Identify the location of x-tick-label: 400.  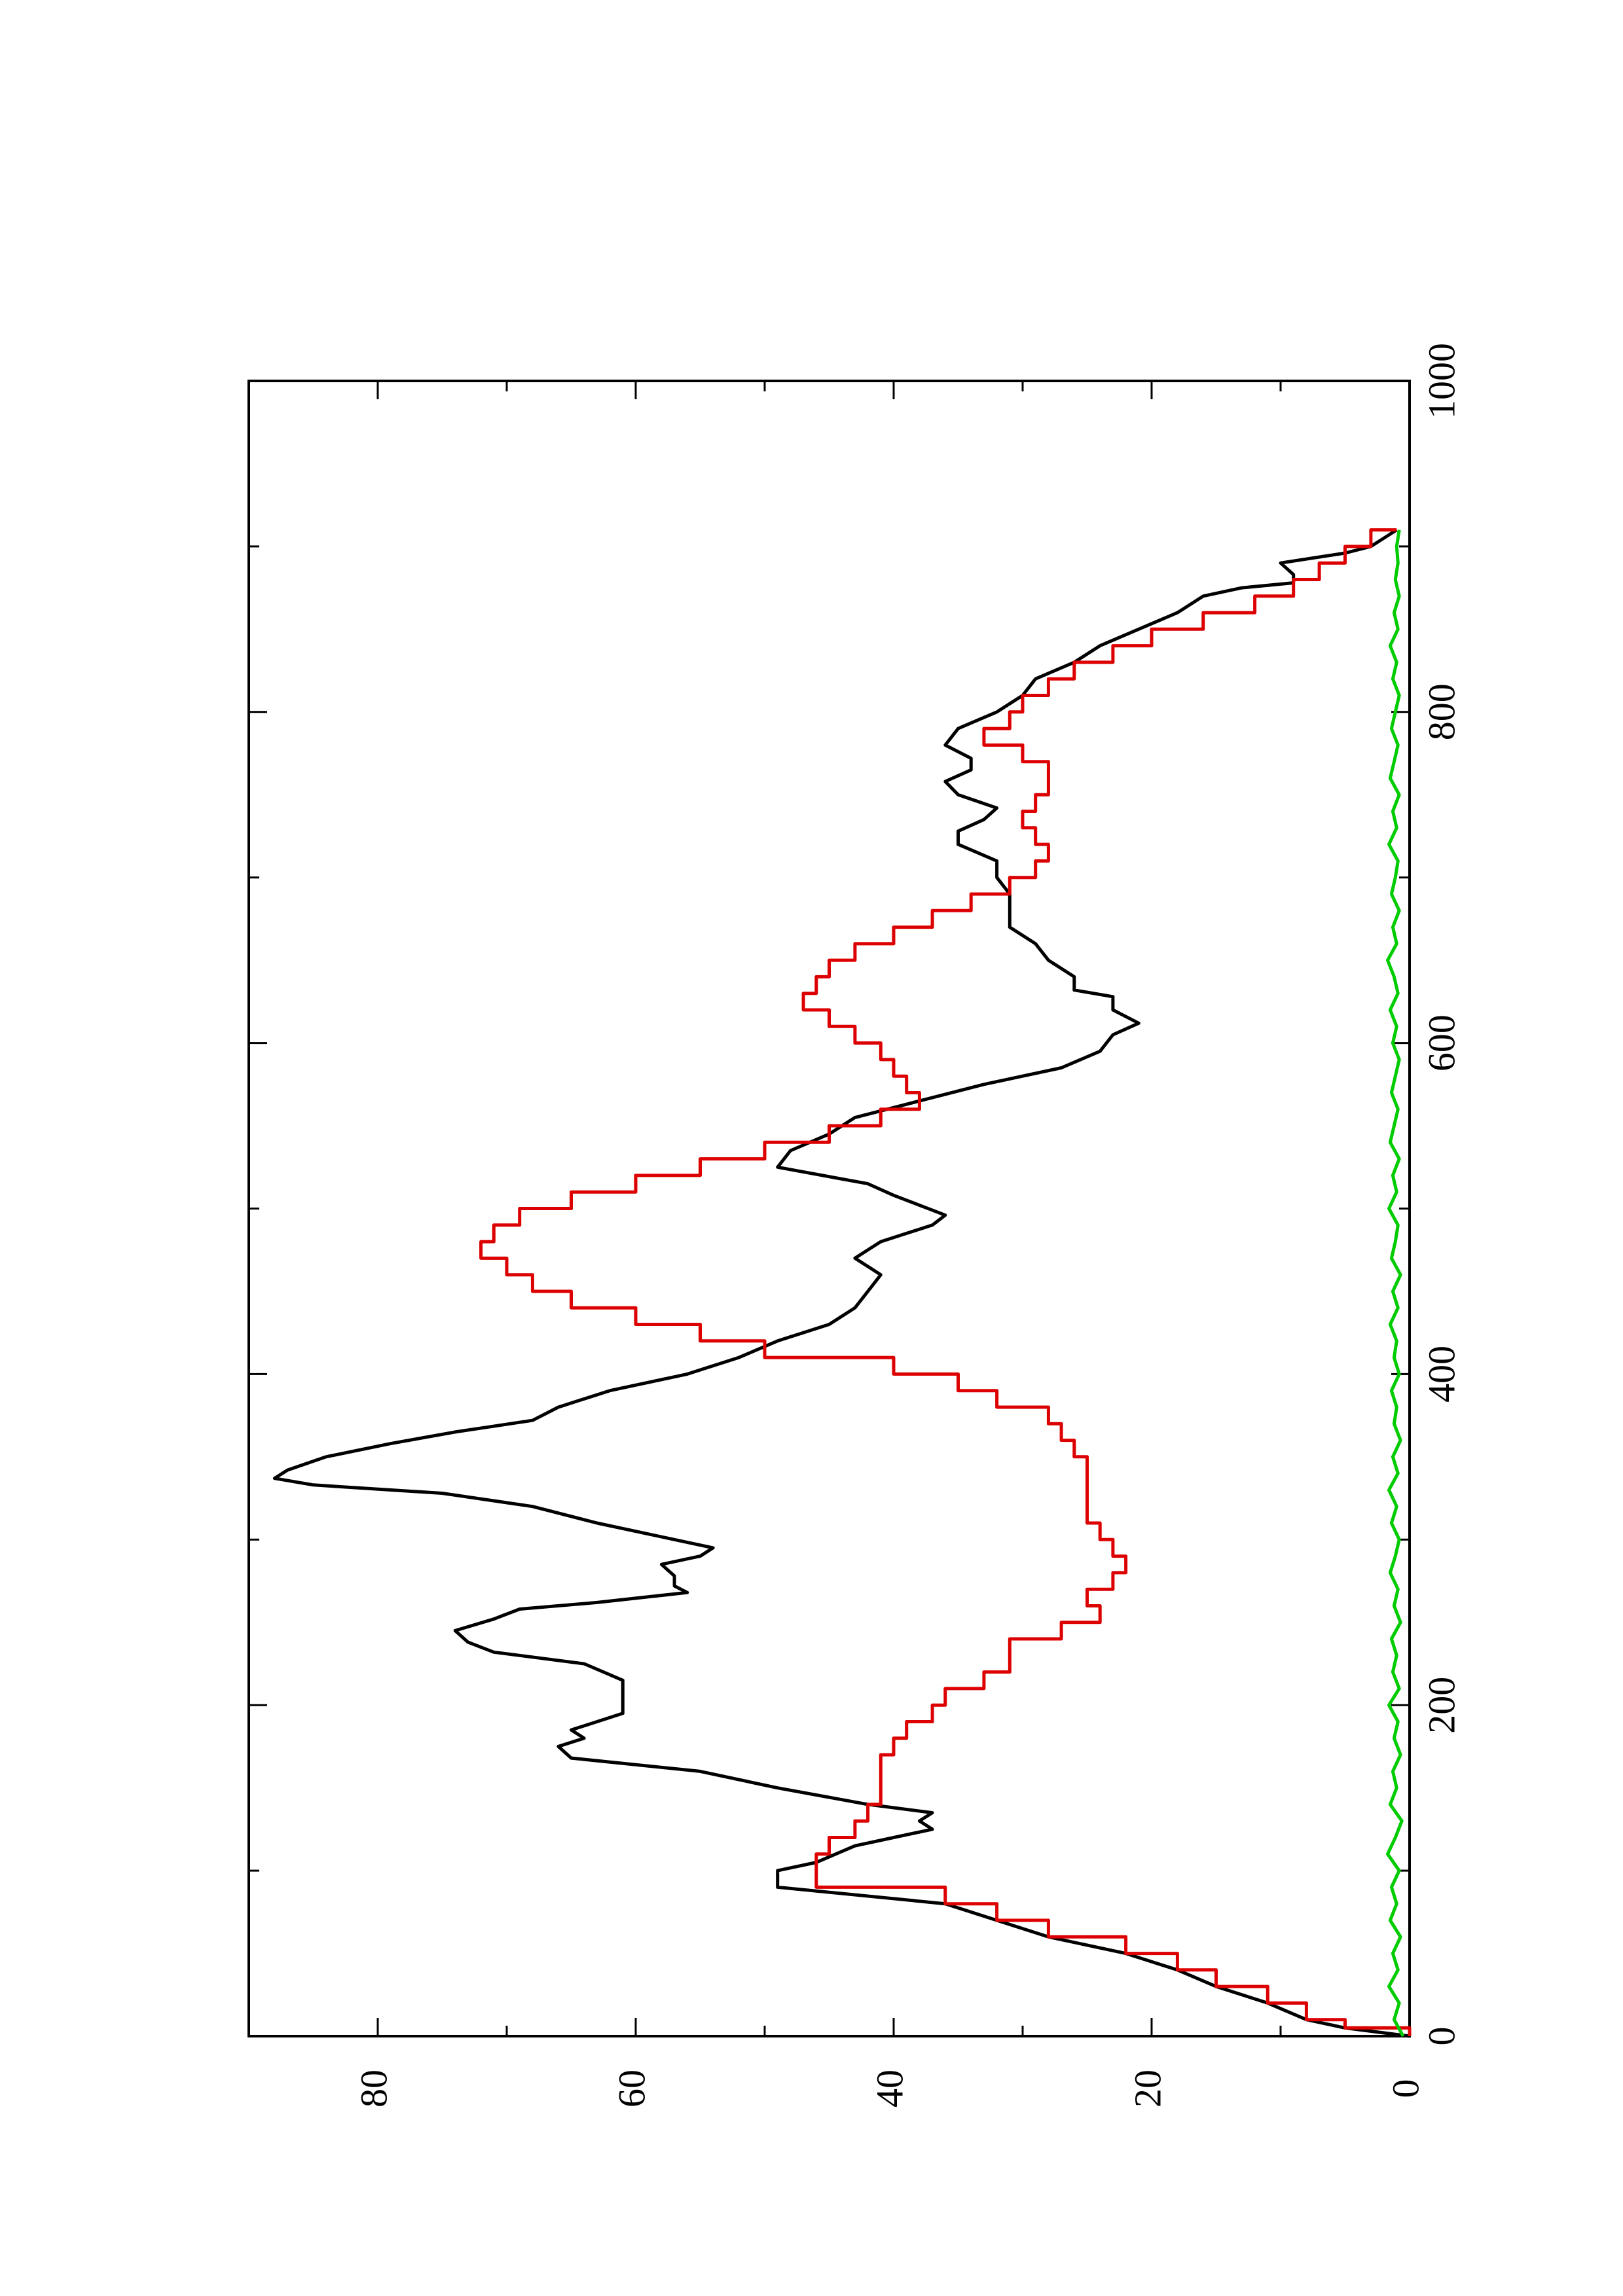
(1441, 1374).